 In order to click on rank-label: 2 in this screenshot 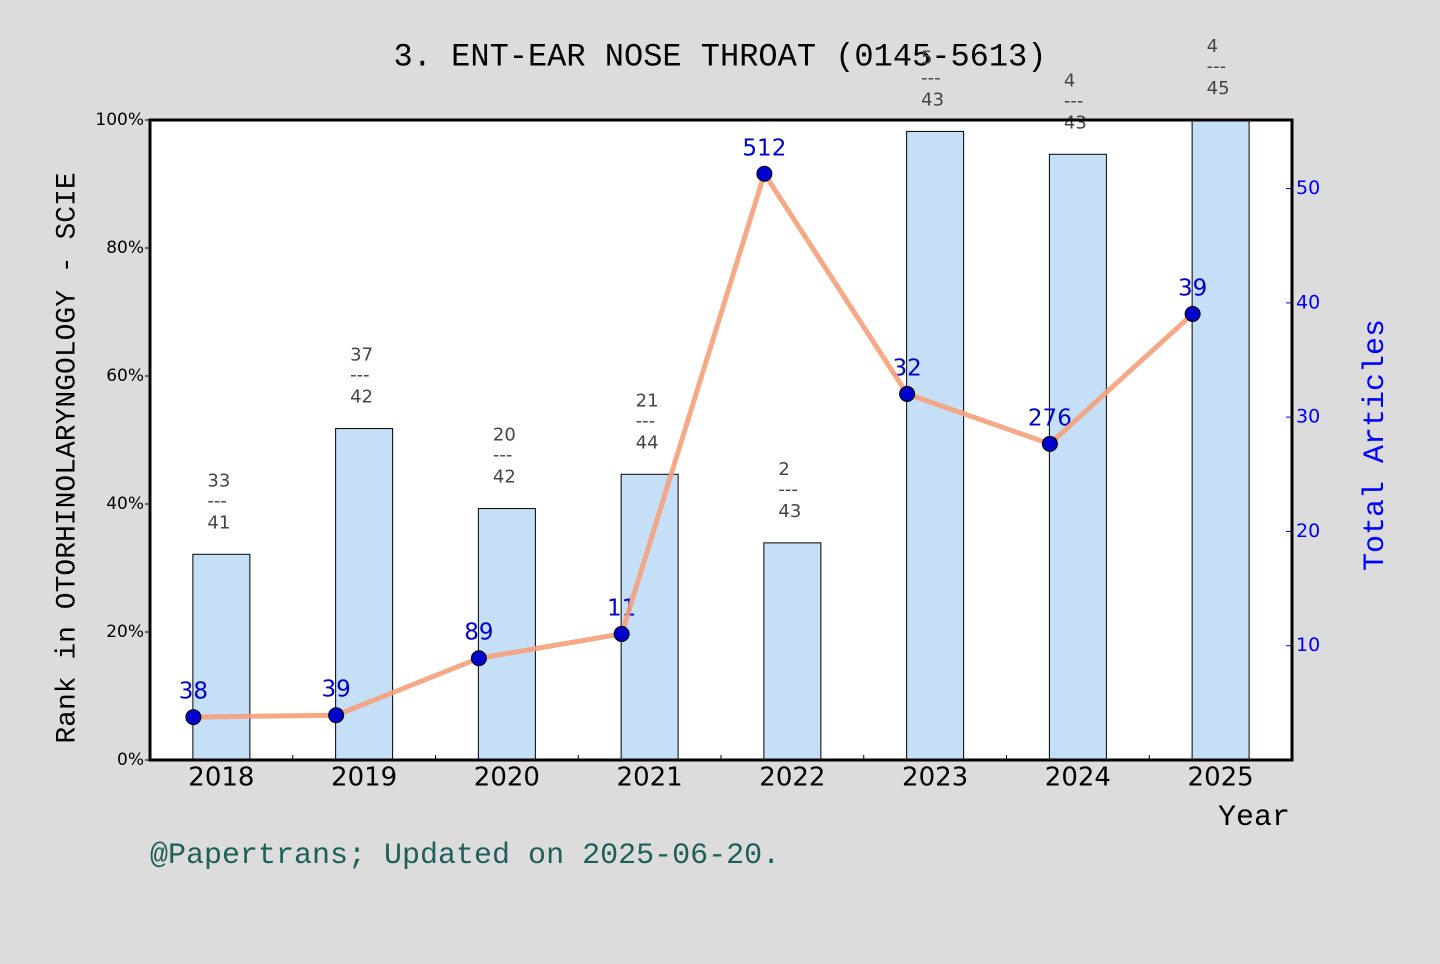, I will do `click(783, 469)`.